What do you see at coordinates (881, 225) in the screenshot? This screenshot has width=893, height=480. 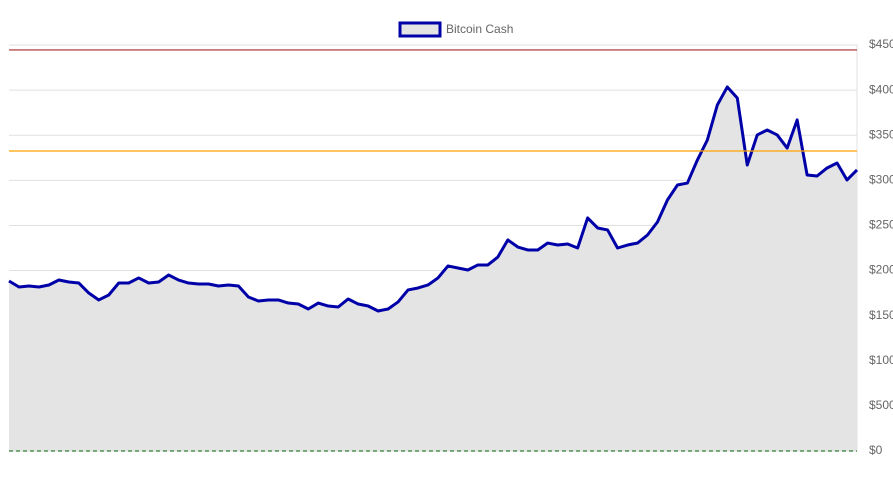 I see `y-tick-label: $2500` at bounding box center [881, 225].